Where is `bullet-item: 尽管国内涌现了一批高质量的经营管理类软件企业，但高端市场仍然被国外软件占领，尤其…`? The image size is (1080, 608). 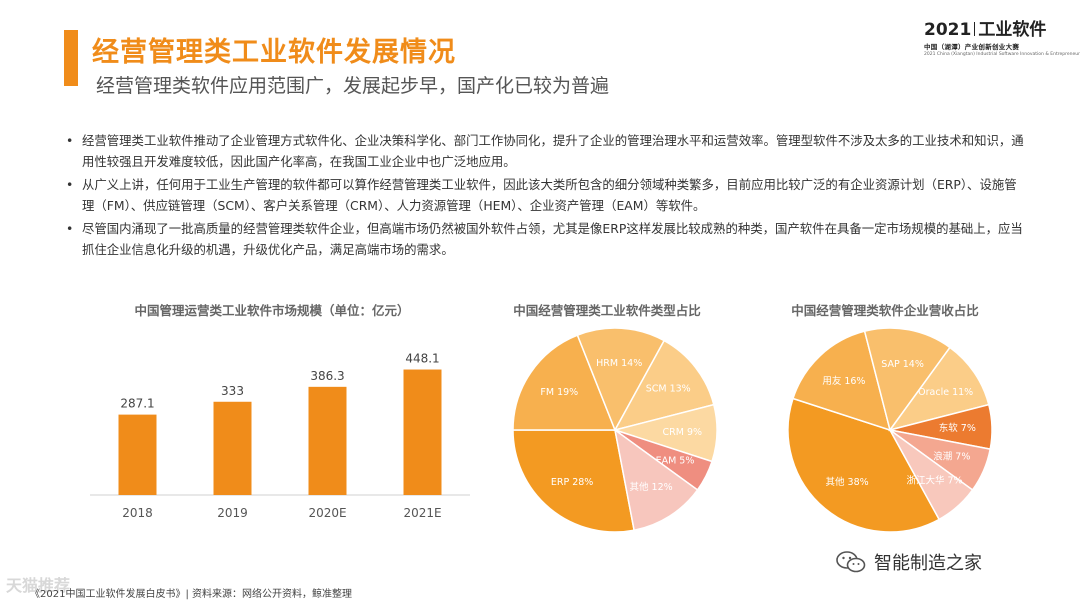
bullet-item: 尽管国内涌现了一批高质量的经营管理类软件企业，但高端市场仍然被国外软件占领，尤其… is located at coordinates (544, 239).